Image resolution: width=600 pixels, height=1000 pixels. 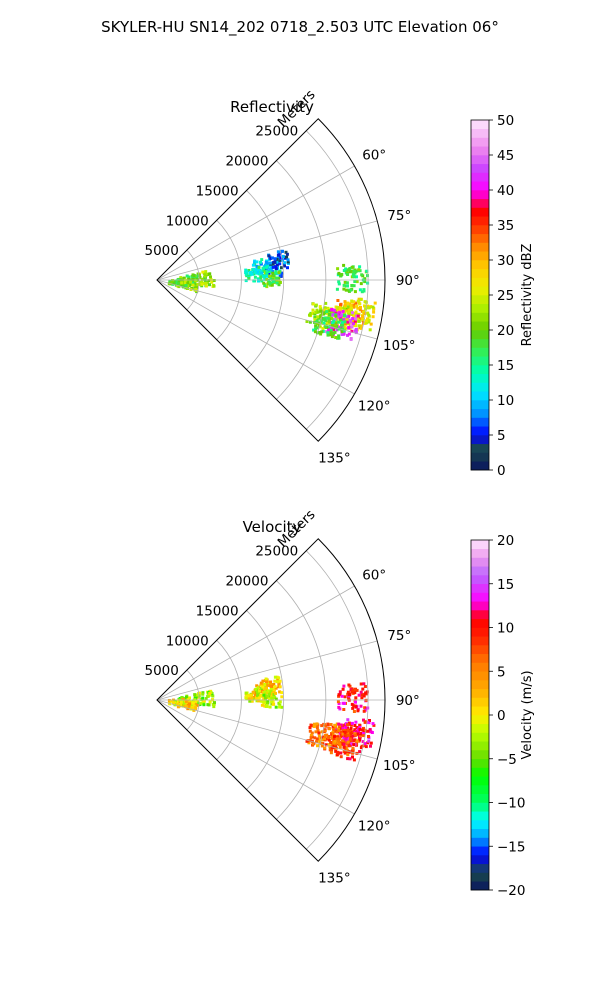 What do you see at coordinates (501, 436) in the screenshot?
I see `colorbar-tick-label: 5` at bounding box center [501, 436].